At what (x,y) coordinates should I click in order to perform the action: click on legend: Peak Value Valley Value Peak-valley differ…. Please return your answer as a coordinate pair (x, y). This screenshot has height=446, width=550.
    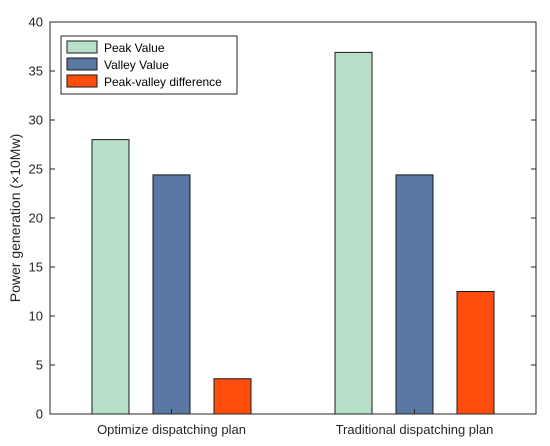
    Looking at the image, I should click on (149, 65).